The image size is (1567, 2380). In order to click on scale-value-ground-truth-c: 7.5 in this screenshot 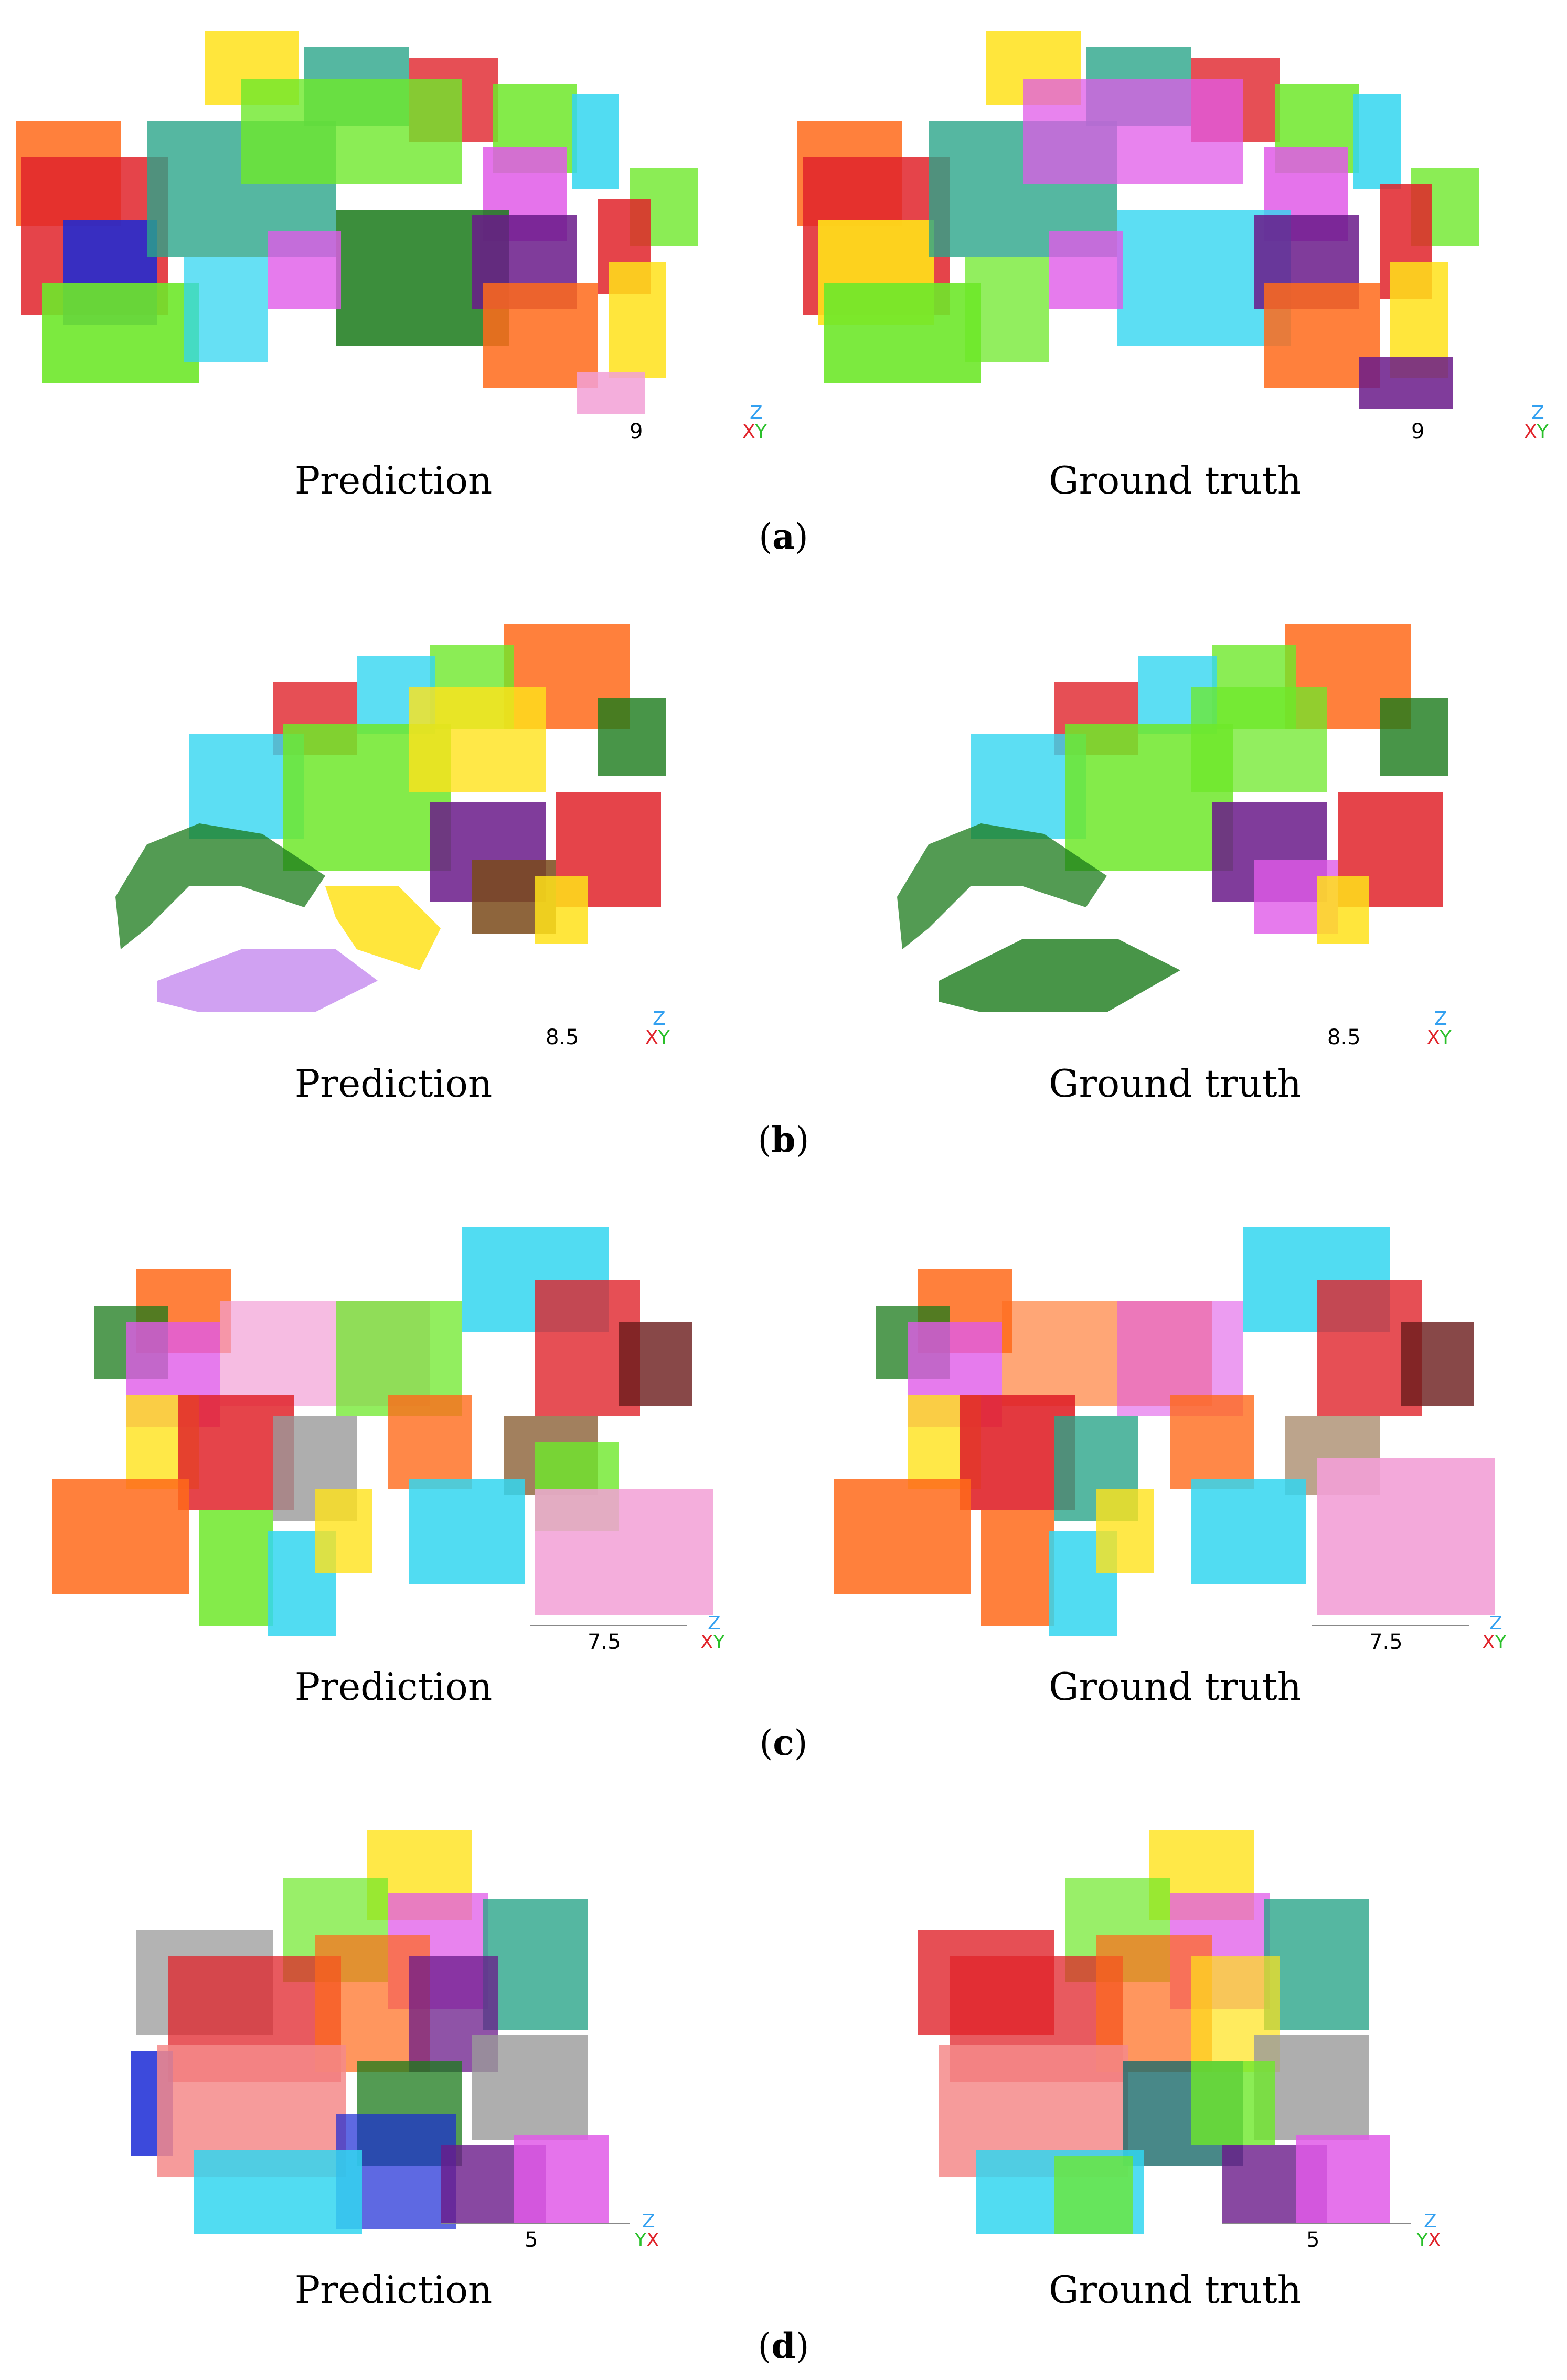, I will do `click(1386, 1642)`.